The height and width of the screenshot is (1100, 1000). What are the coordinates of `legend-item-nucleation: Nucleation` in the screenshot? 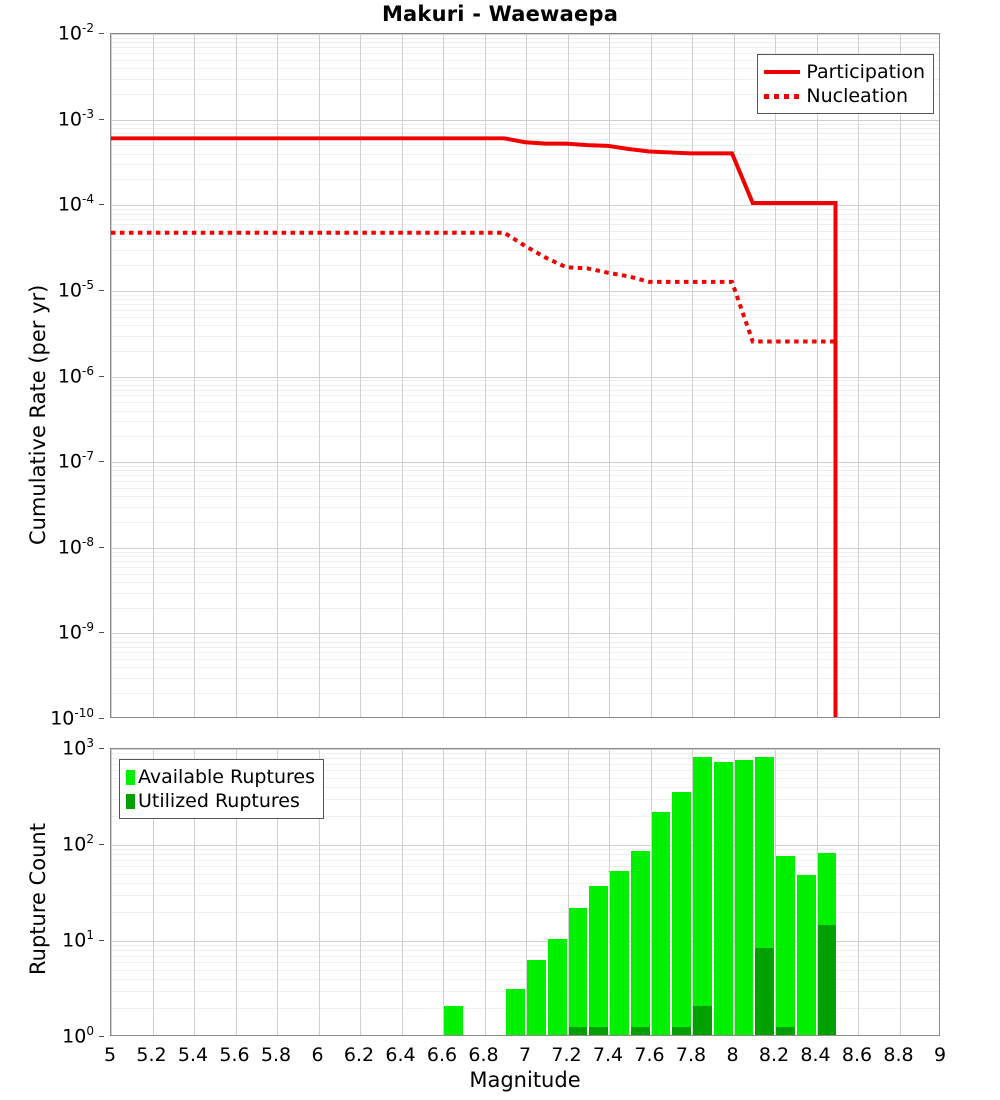 It's located at (844, 96).